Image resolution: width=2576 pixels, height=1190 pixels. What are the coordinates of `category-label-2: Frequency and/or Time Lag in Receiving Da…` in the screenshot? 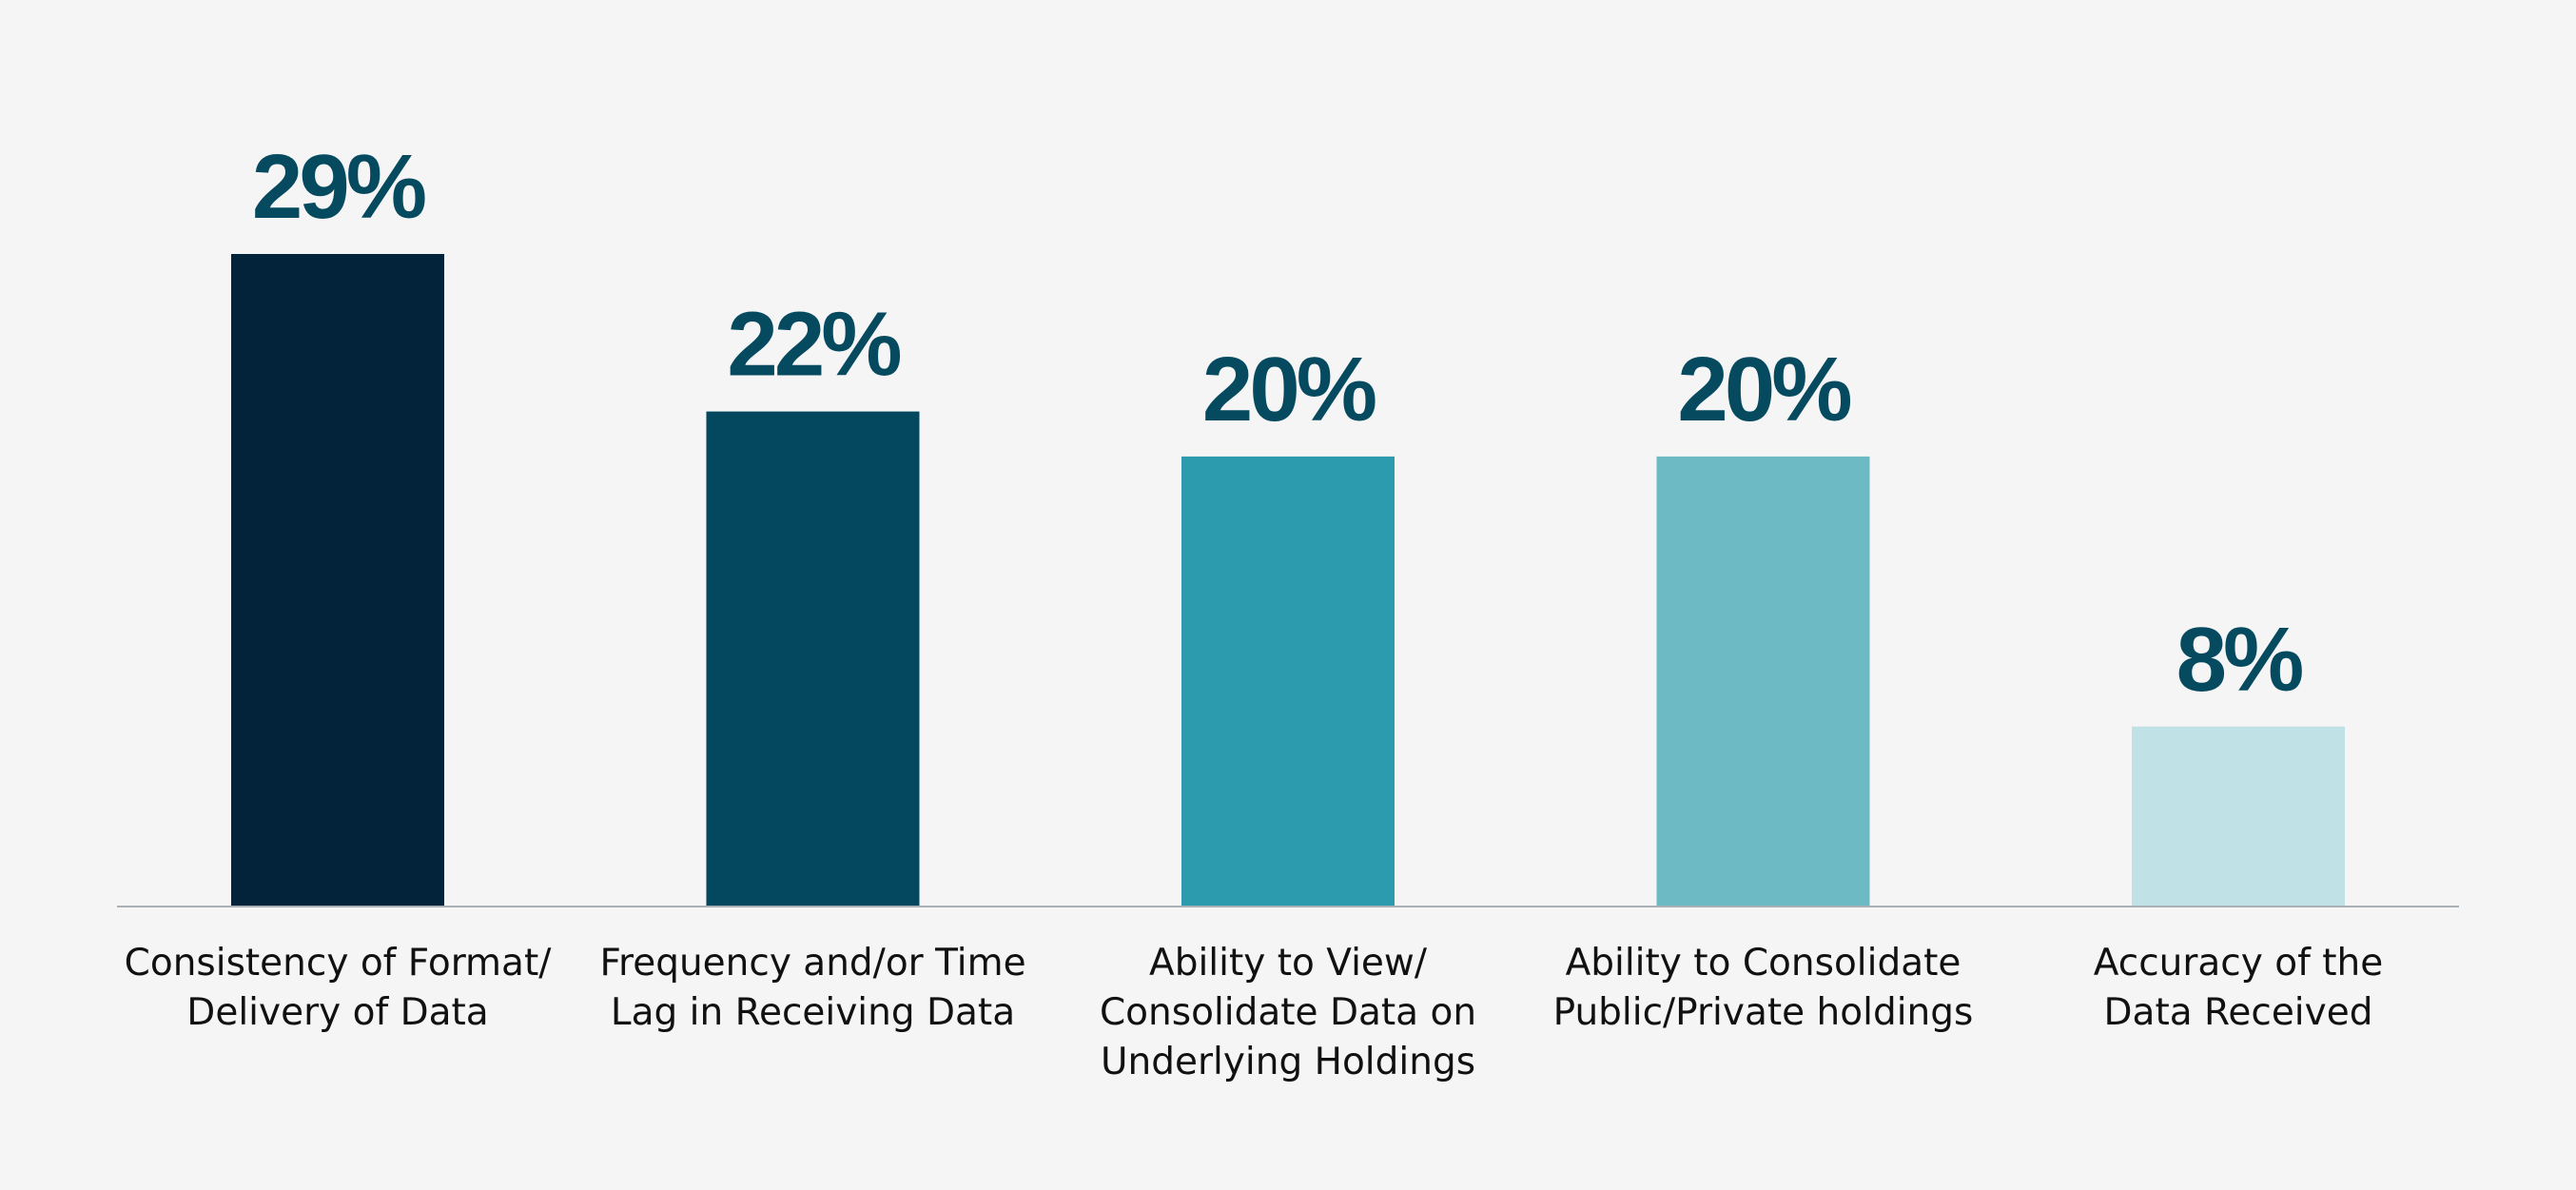 It's located at (812, 988).